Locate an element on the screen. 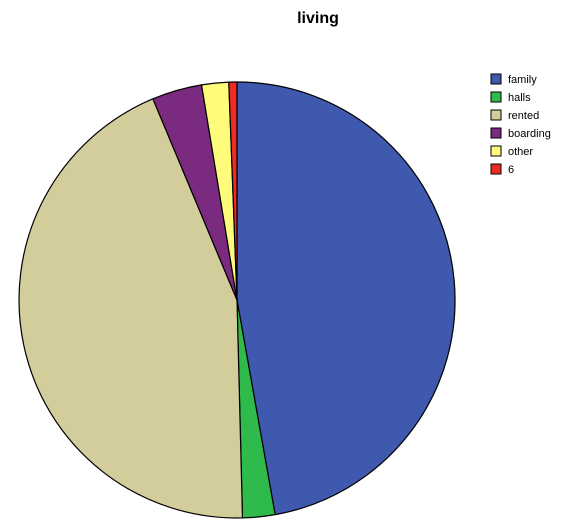 Image resolution: width=567 pixels, height=519 pixels. legend-label-6: 6 is located at coordinates (511, 170).